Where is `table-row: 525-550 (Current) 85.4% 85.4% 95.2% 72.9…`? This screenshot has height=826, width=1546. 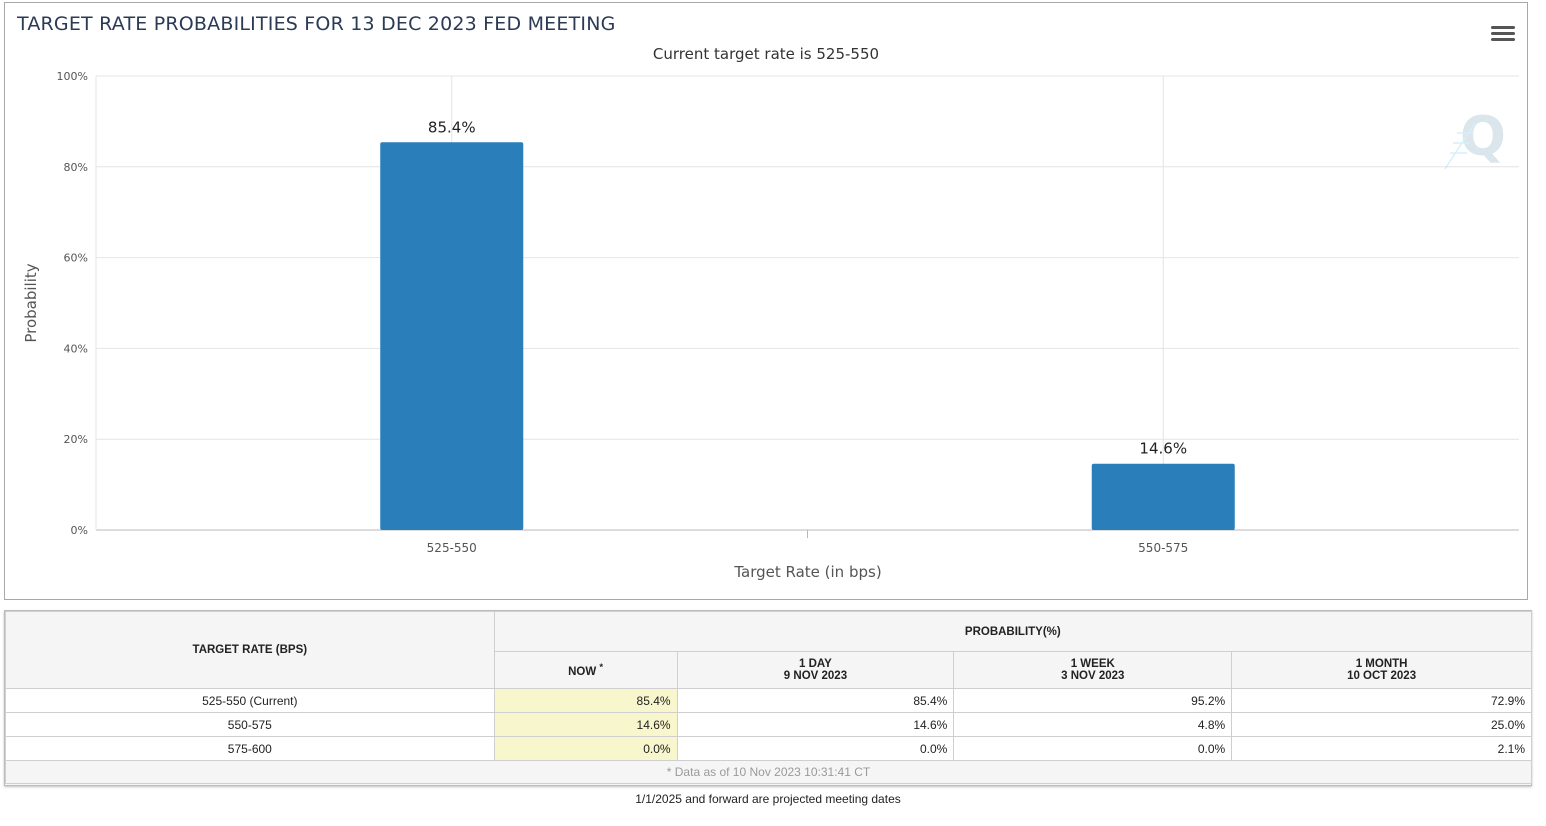
table-row: 525-550 (Current) 85.4% 85.4% 95.2% 72.9… is located at coordinates (768, 700).